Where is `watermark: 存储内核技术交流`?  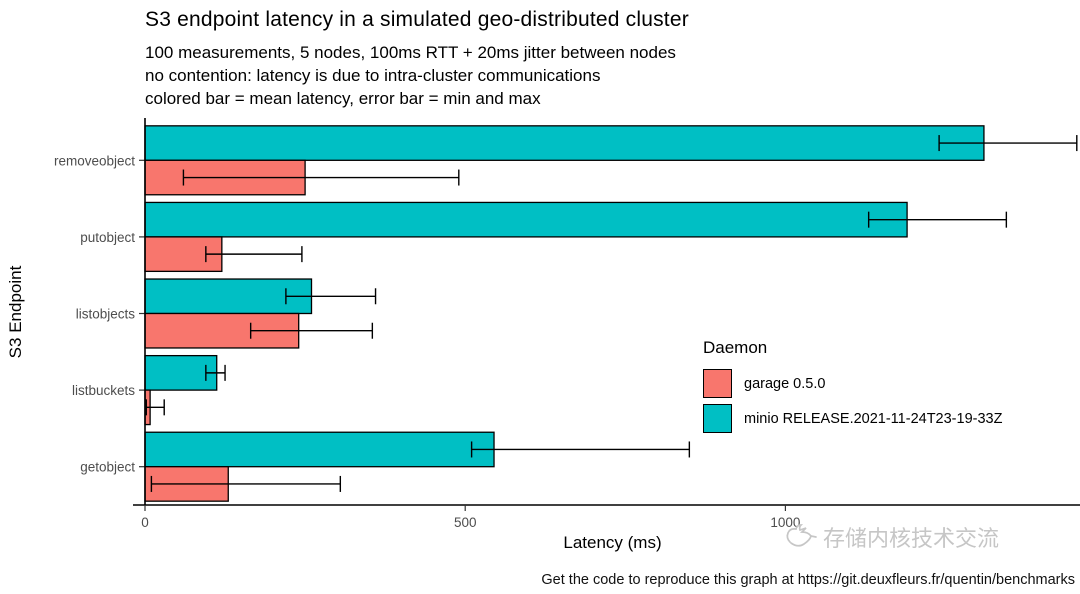
watermark: 存储内核技术交流 is located at coordinates (891, 537).